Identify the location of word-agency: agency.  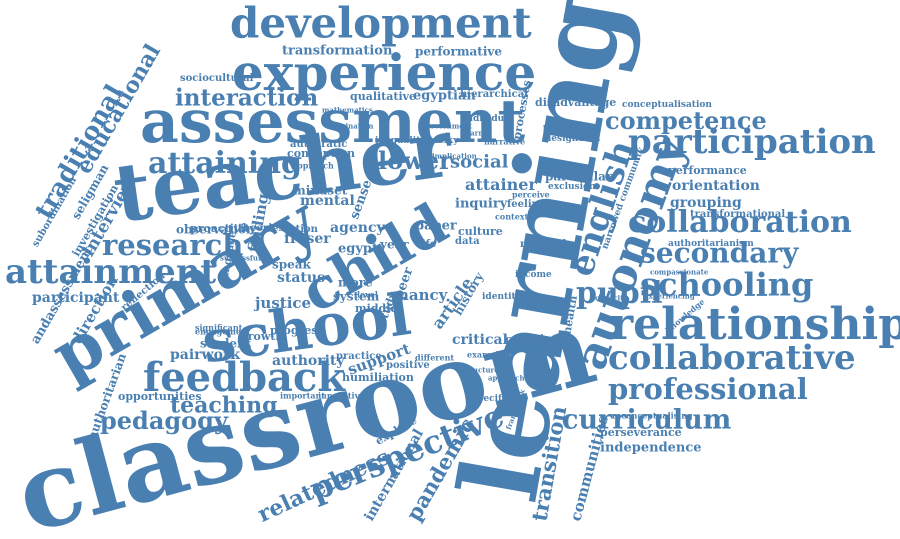
(357, 227).